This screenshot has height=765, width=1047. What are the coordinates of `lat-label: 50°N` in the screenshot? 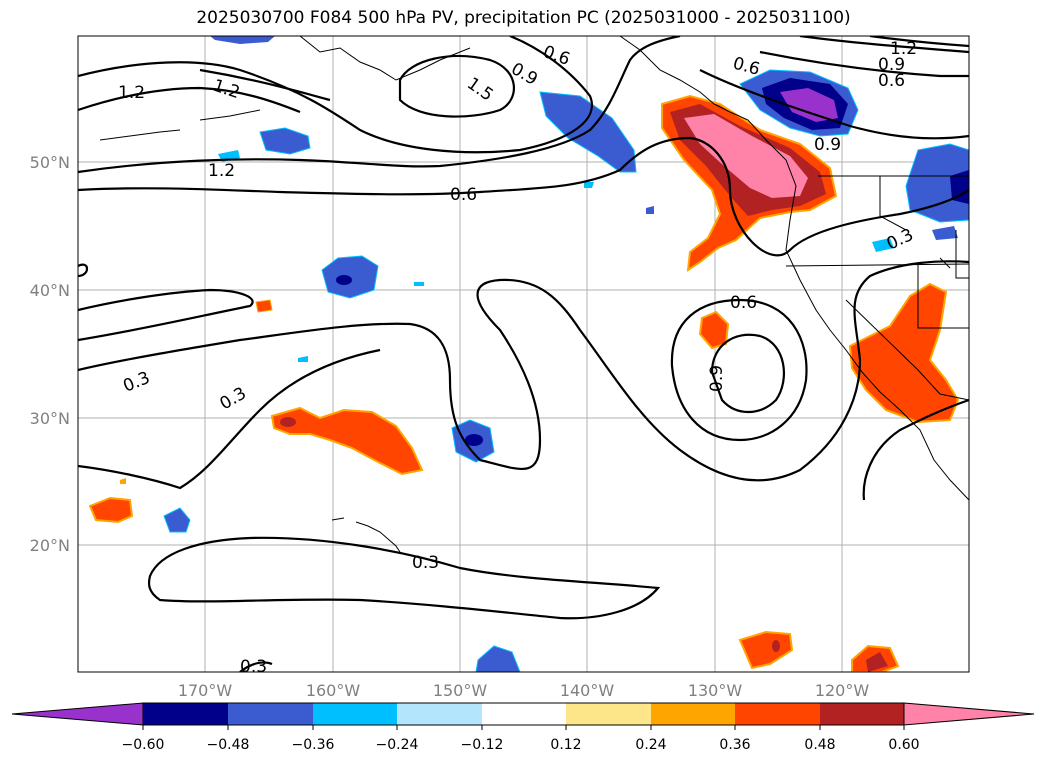 It's located at (50, 162).